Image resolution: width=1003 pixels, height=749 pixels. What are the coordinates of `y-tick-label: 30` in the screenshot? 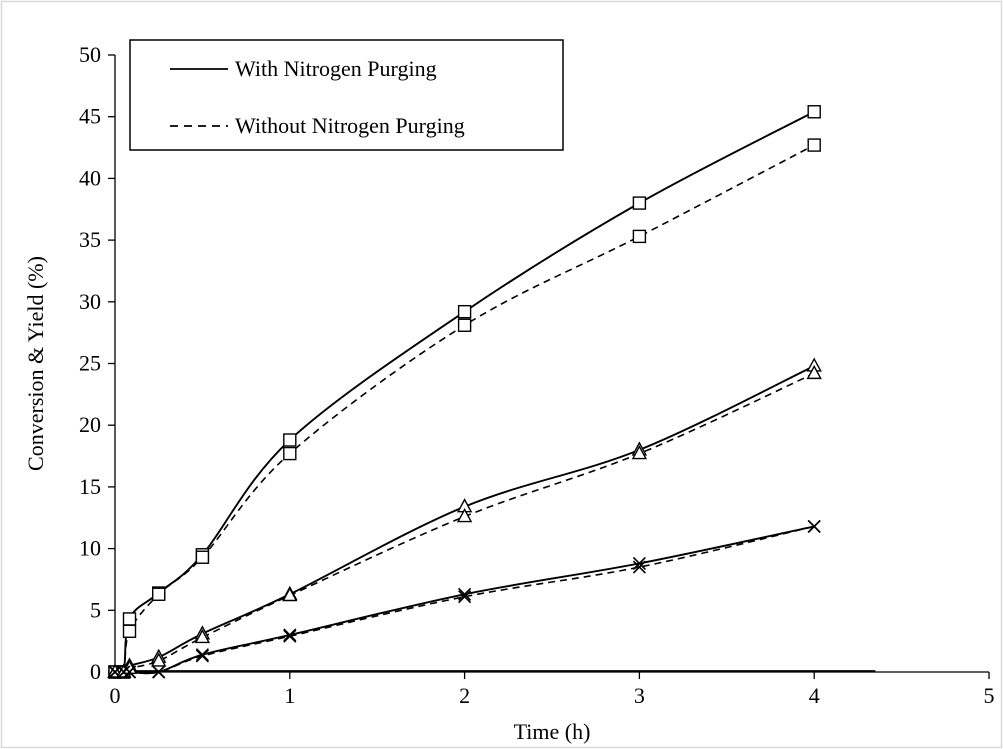 It's located at (90, 301).